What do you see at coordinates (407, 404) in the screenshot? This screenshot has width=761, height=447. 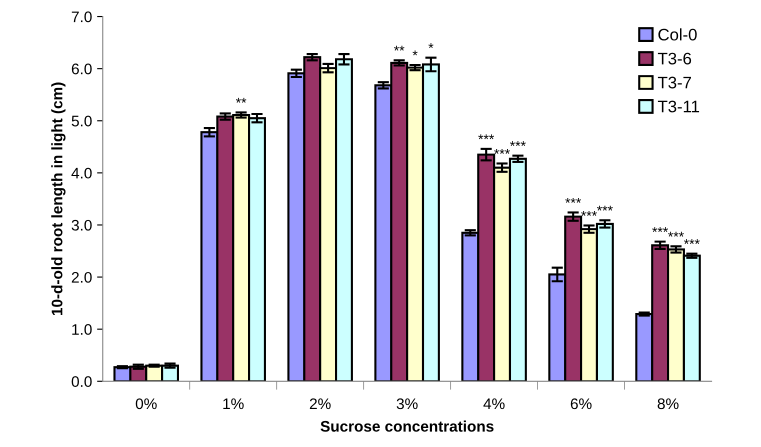 I see `x-tick-label: 3%` at bounding box center [407, 404].